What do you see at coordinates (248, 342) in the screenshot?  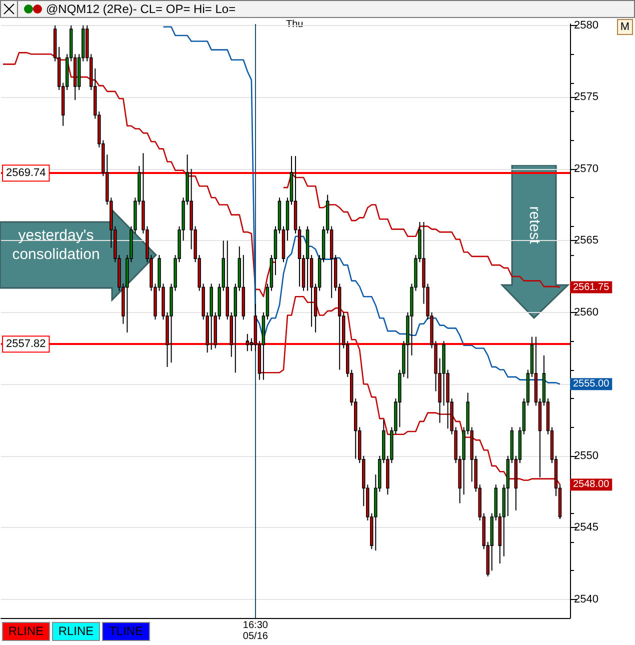 I see `candlestick` at bounding box center [248, 342].